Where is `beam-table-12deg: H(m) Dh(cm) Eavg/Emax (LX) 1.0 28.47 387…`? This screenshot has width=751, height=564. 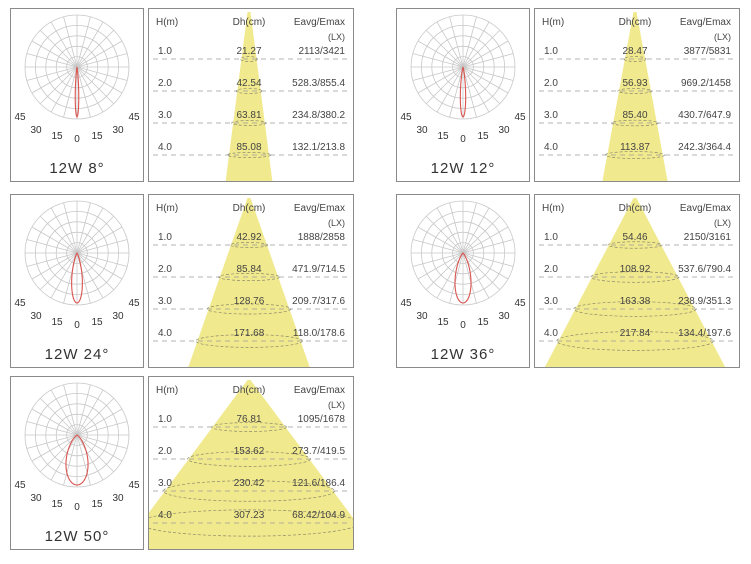
beam-table-12deg: H(m) Dh(cm) Eavg/Emax (LX) 1.0 28.47 387… is located at coordinates (637, 95).